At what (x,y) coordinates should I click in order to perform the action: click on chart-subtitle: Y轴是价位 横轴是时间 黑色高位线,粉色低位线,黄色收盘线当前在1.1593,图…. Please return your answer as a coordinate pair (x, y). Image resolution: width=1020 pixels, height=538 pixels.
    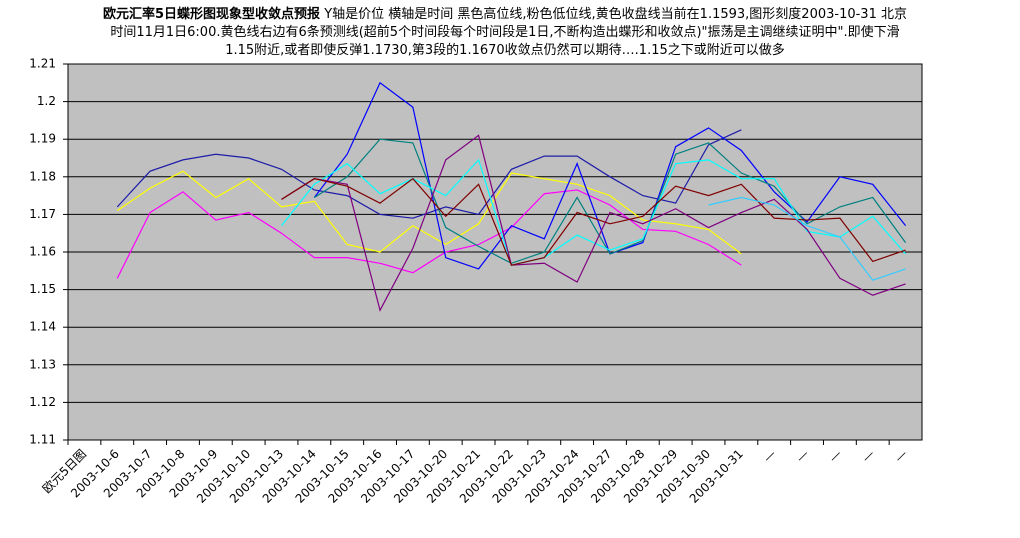
    Looking at the image, I should click on (508, 32).